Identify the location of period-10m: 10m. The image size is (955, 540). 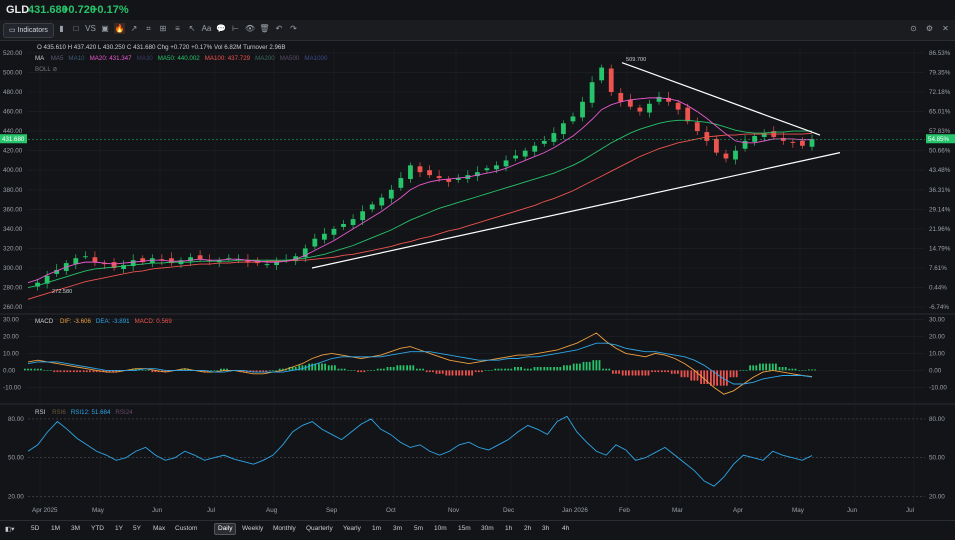
(440, 528).